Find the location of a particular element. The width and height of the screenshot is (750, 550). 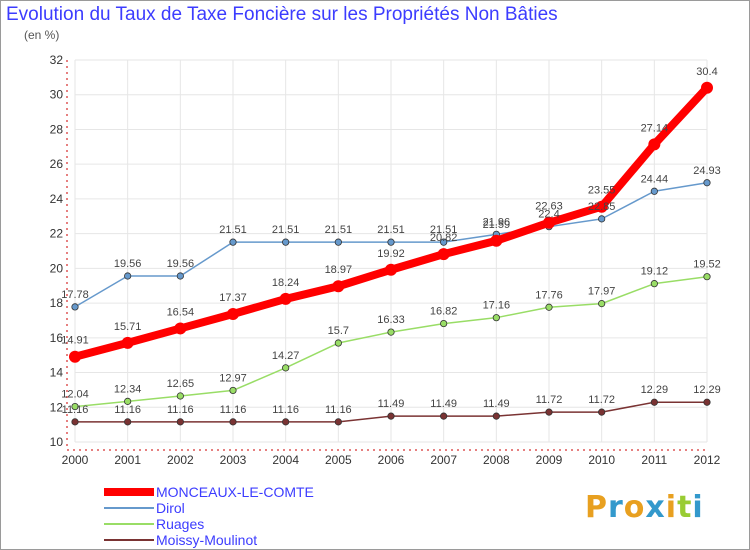

logo-letter: x is located at coordinates (655, 507).